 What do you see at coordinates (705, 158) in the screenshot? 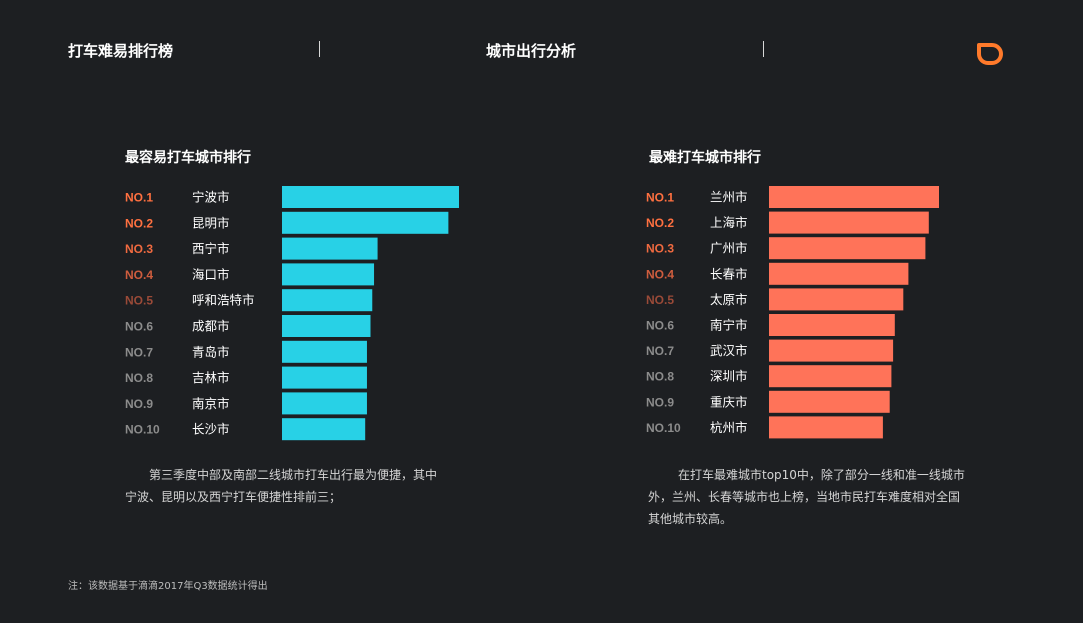
I see `hard-chart-title: 最难打车城市排行` at bounding box center [705, 158].